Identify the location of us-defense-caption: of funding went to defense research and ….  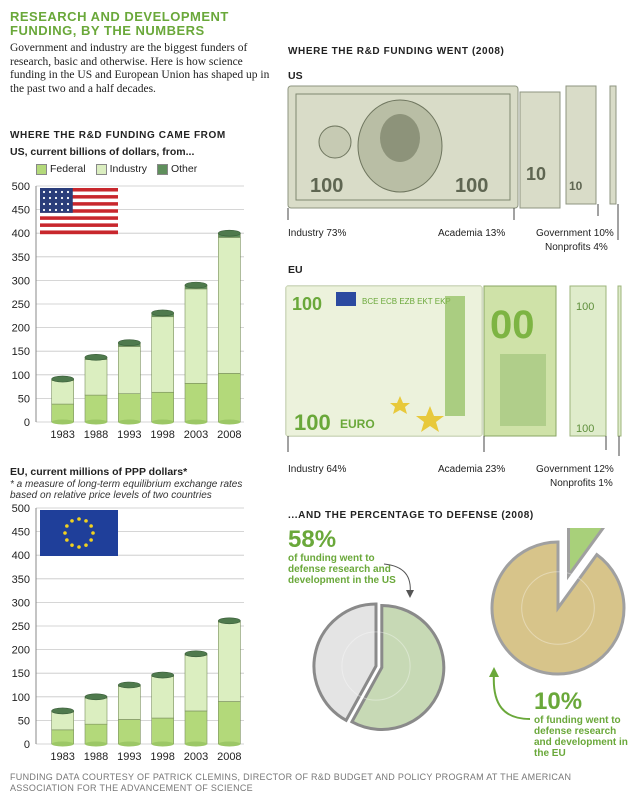
(342, 569).